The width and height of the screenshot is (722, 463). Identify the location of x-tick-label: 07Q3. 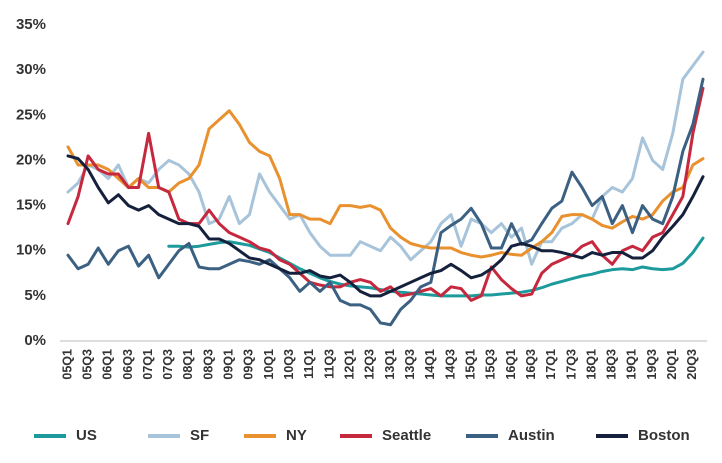
(168, 364).